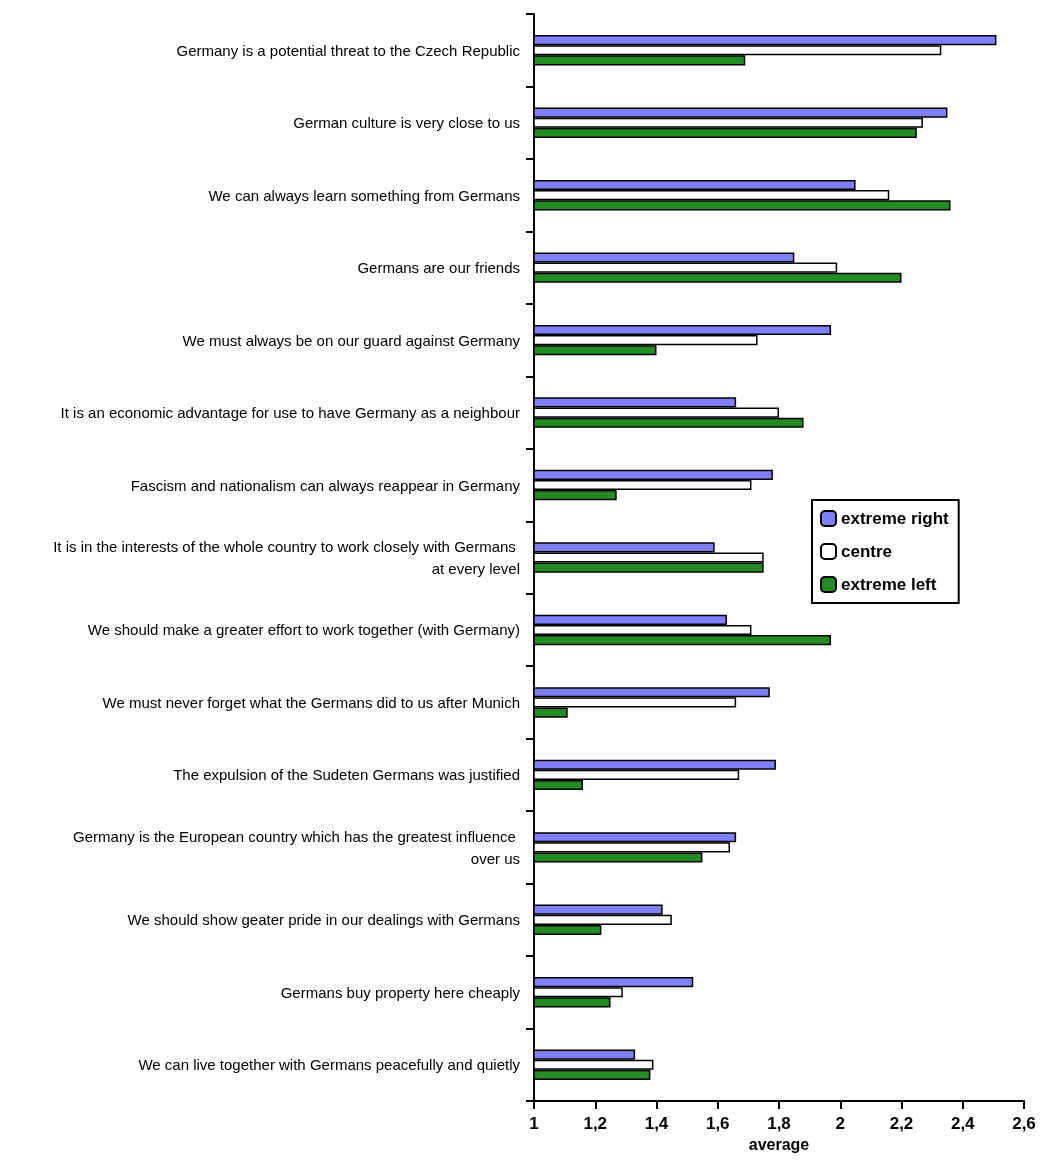 The width and height of the screenshot is (1041, 1171). Describe the element at coordinates (901, 1123) in the screenshot. I see `x-tick-label: 2,2` at that location.